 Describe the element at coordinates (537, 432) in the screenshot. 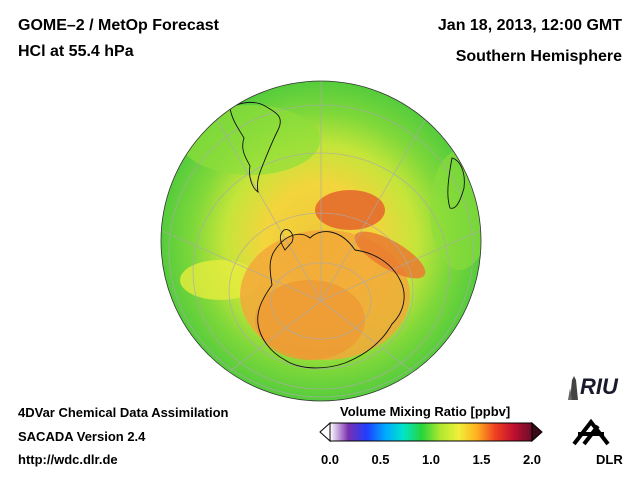

I see `colorbar-max-arrow` at that location.